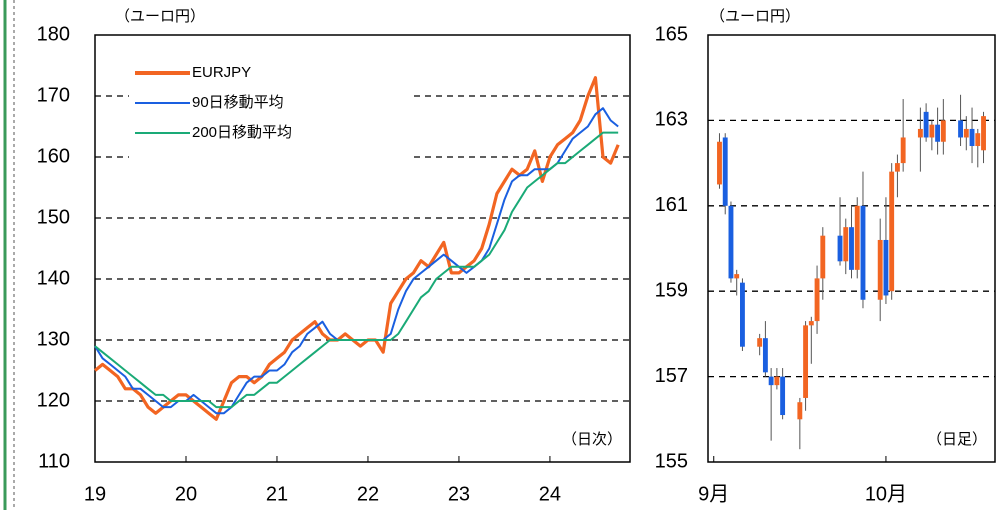 Image resolution: width=1000 pixels, height=510 pixels. Describe the element at coordinates (886, 494) in the screenshot. I see `x-tick-label: 10月` at that location.